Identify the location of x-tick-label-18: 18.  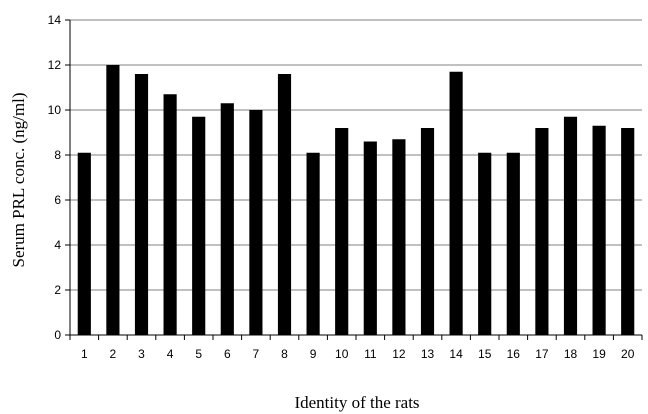
(571, 354).